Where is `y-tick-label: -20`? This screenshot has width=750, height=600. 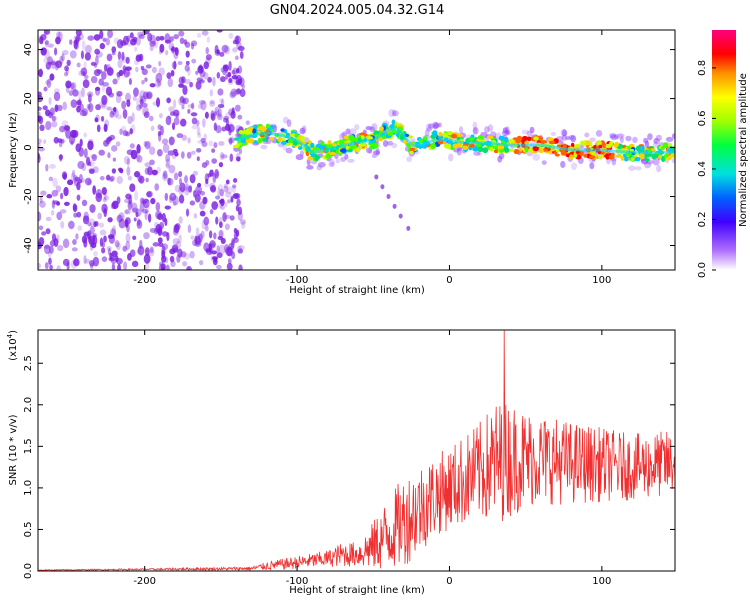
y-tick-label: -20 is located at coordinates (28, 196).